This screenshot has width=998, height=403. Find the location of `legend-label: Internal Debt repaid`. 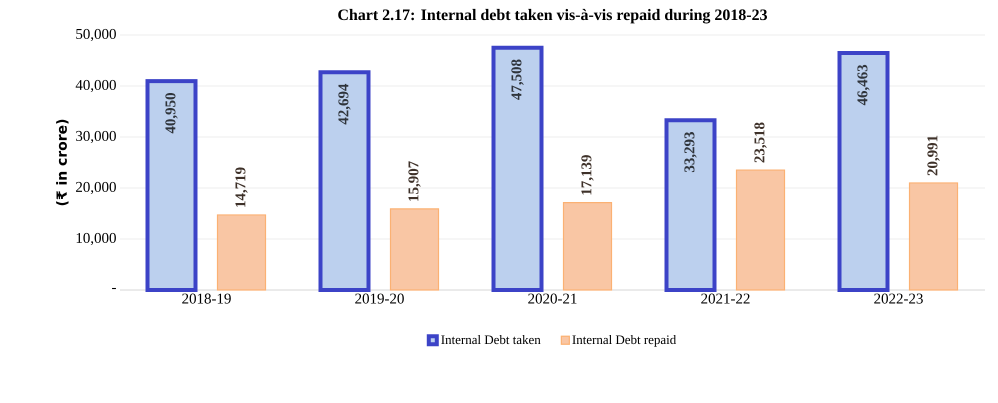

legend-label: Internal Debt repaid is located at coordinates (624, 340).